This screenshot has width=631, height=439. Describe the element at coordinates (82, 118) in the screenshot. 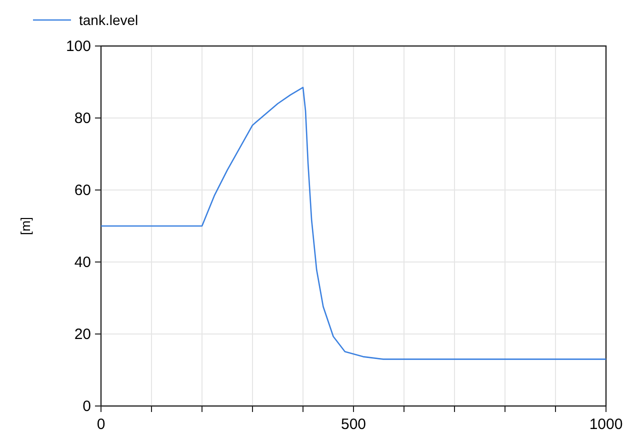

I see `y-tick-label: 80` at that location.